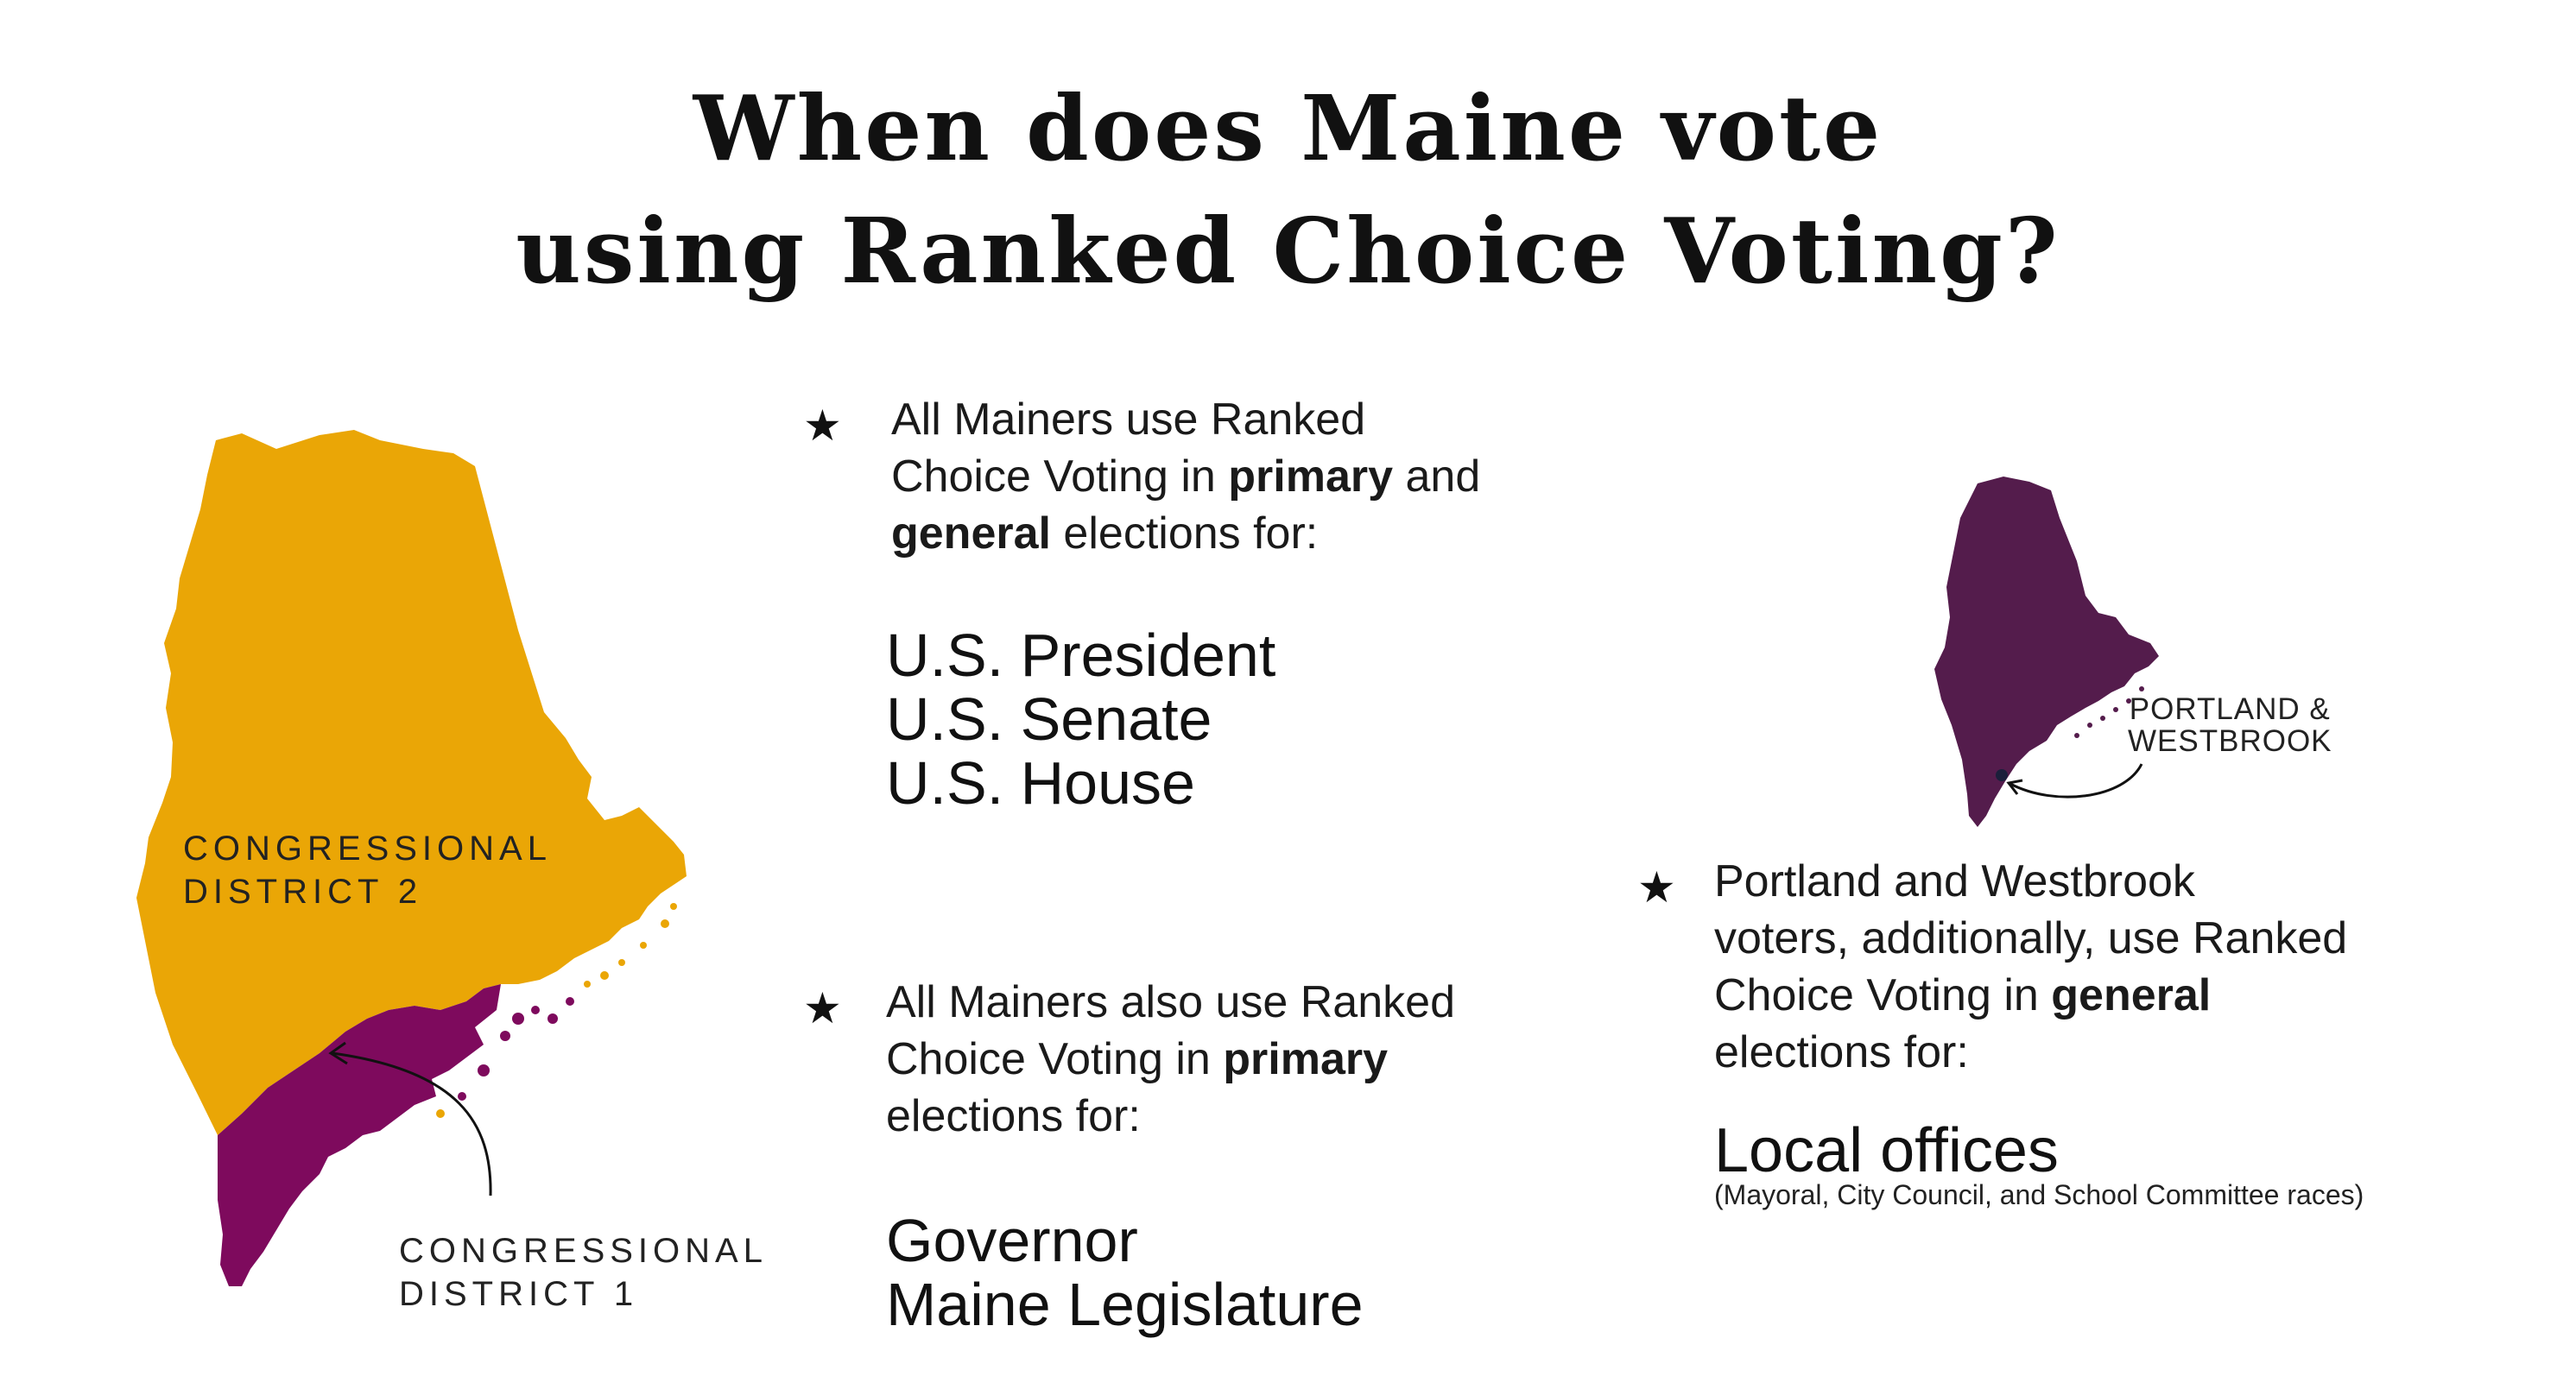 The width and height of the screenshot is (2576, 1389). What do you see at coordinates (2230, 741) in the screenshot?
I see `portland-label-line-2: WESTBROOK` at bounding box center [2230, 741].